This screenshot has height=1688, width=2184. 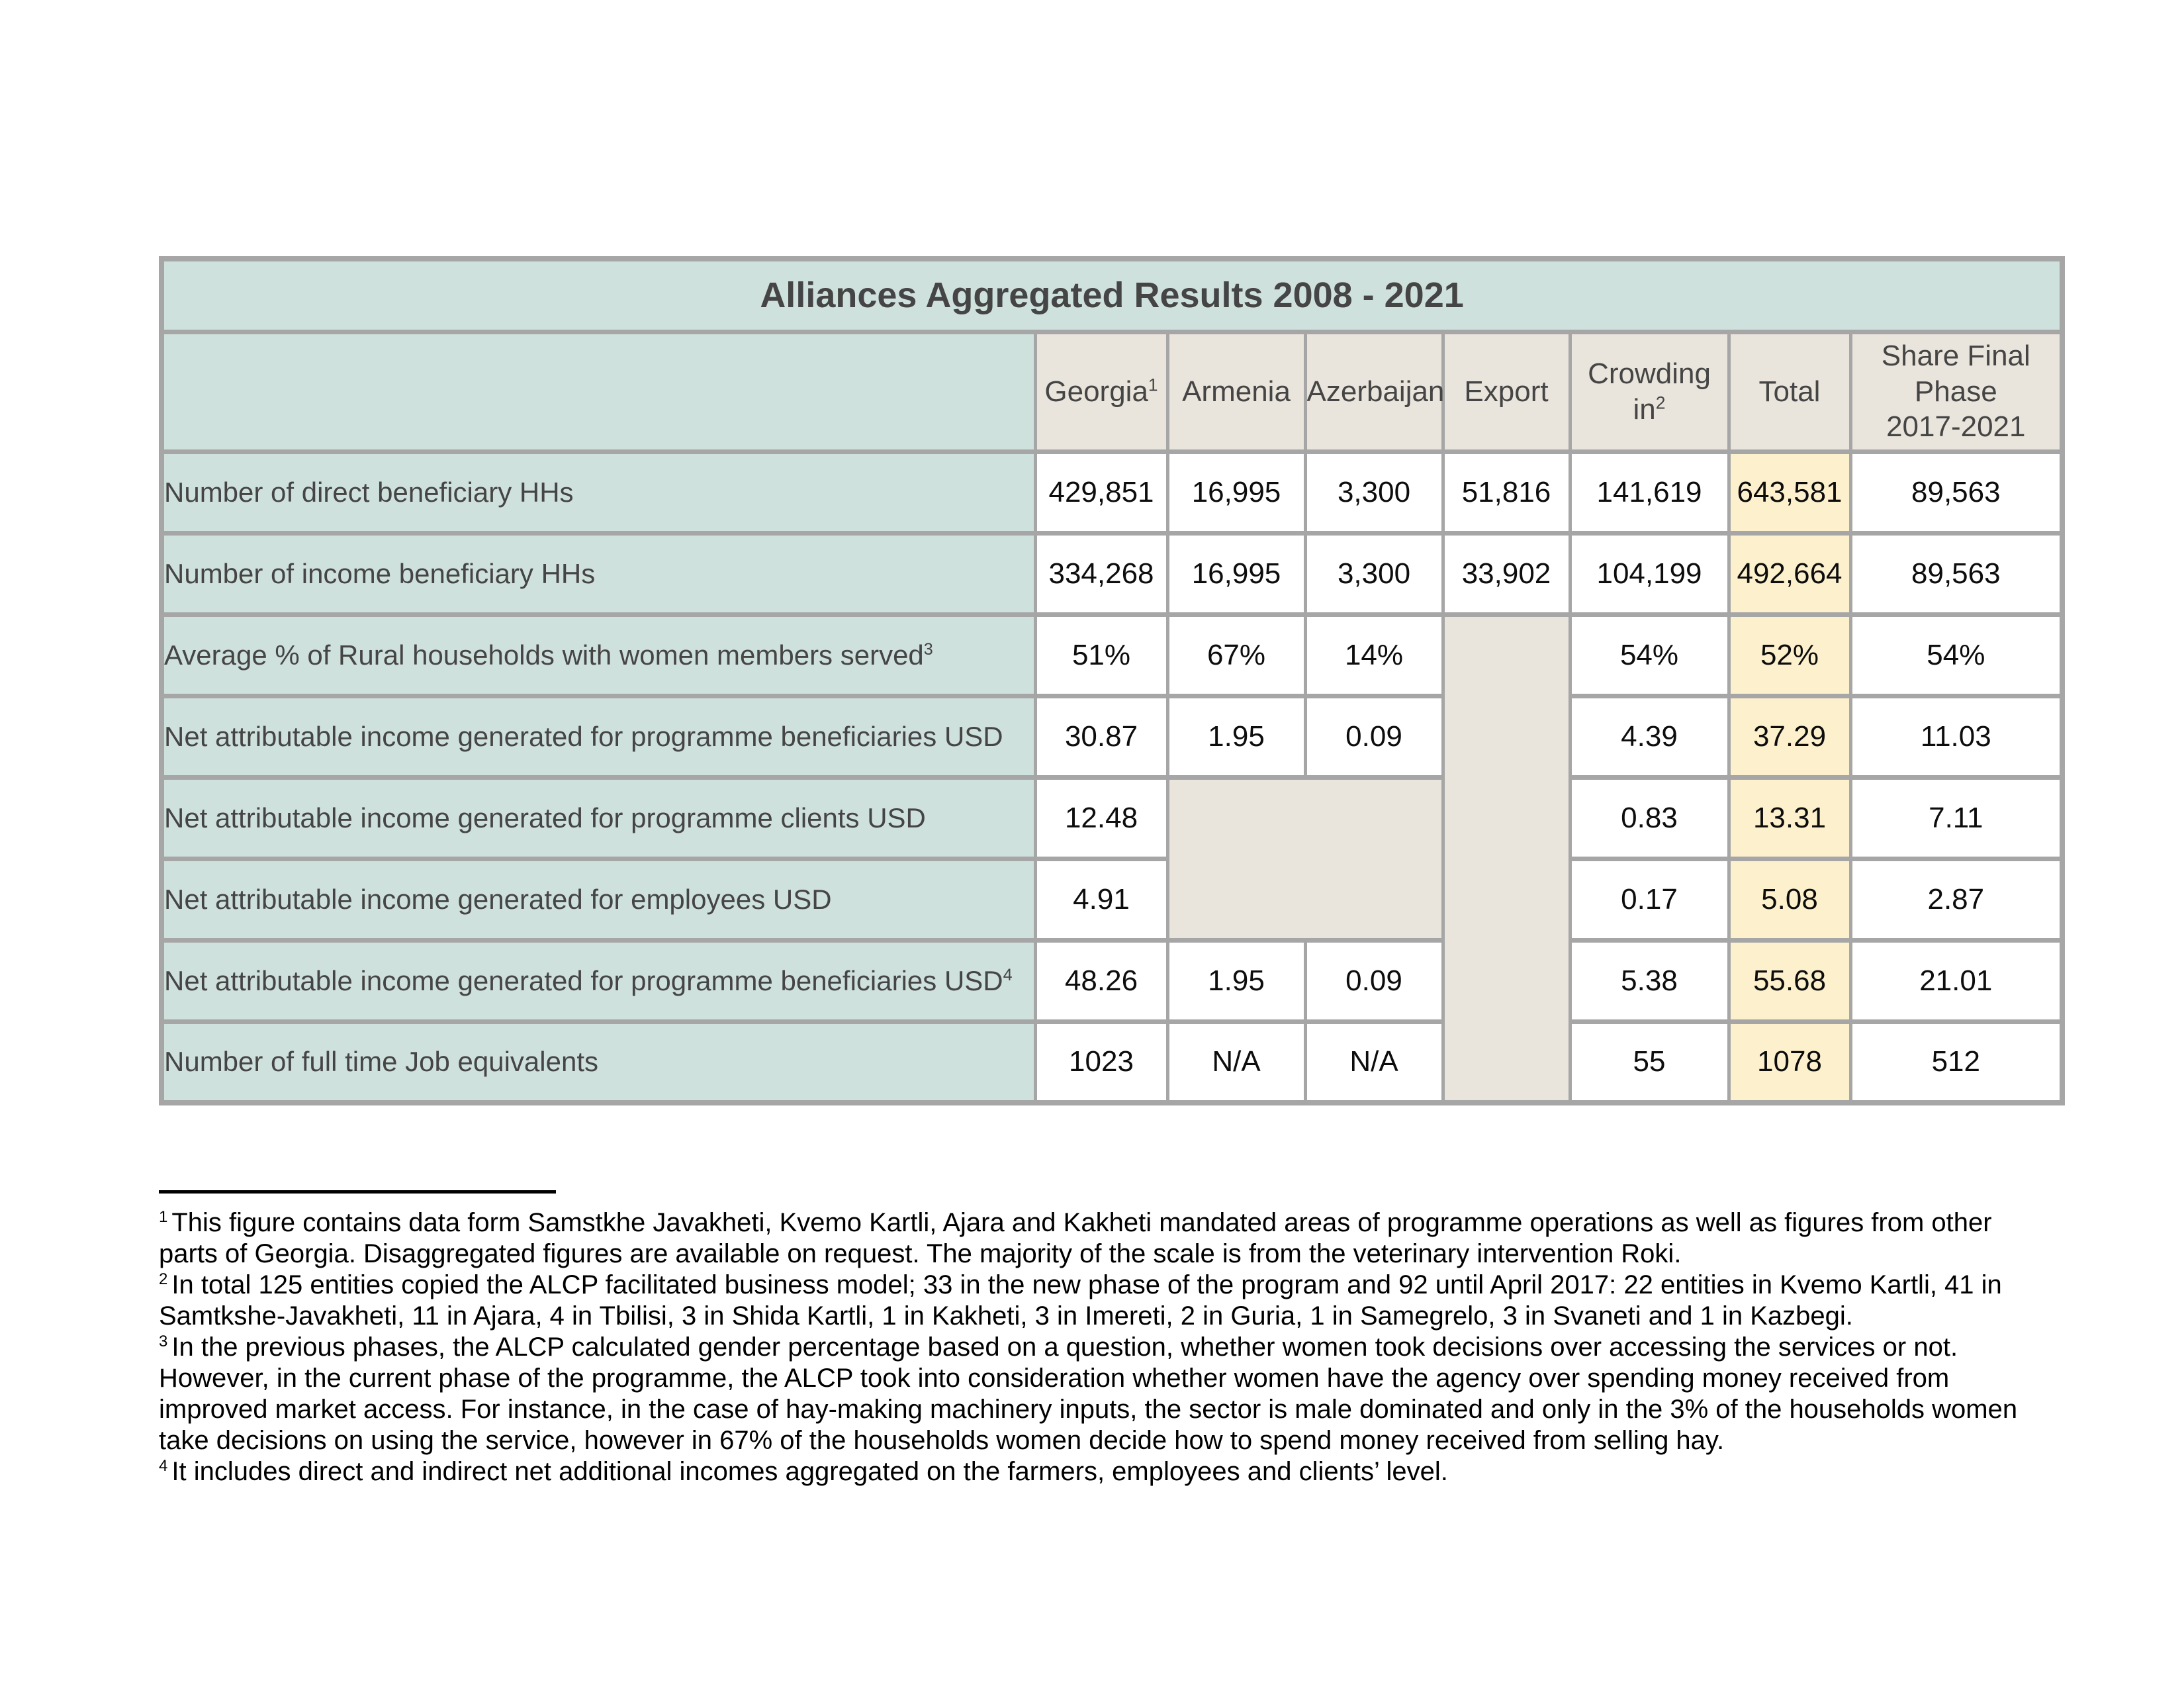 What do you see at coordinates (1096, 391) in the screenshot?
I see `header-label: Georgia` at bounding box center [1096, 391].